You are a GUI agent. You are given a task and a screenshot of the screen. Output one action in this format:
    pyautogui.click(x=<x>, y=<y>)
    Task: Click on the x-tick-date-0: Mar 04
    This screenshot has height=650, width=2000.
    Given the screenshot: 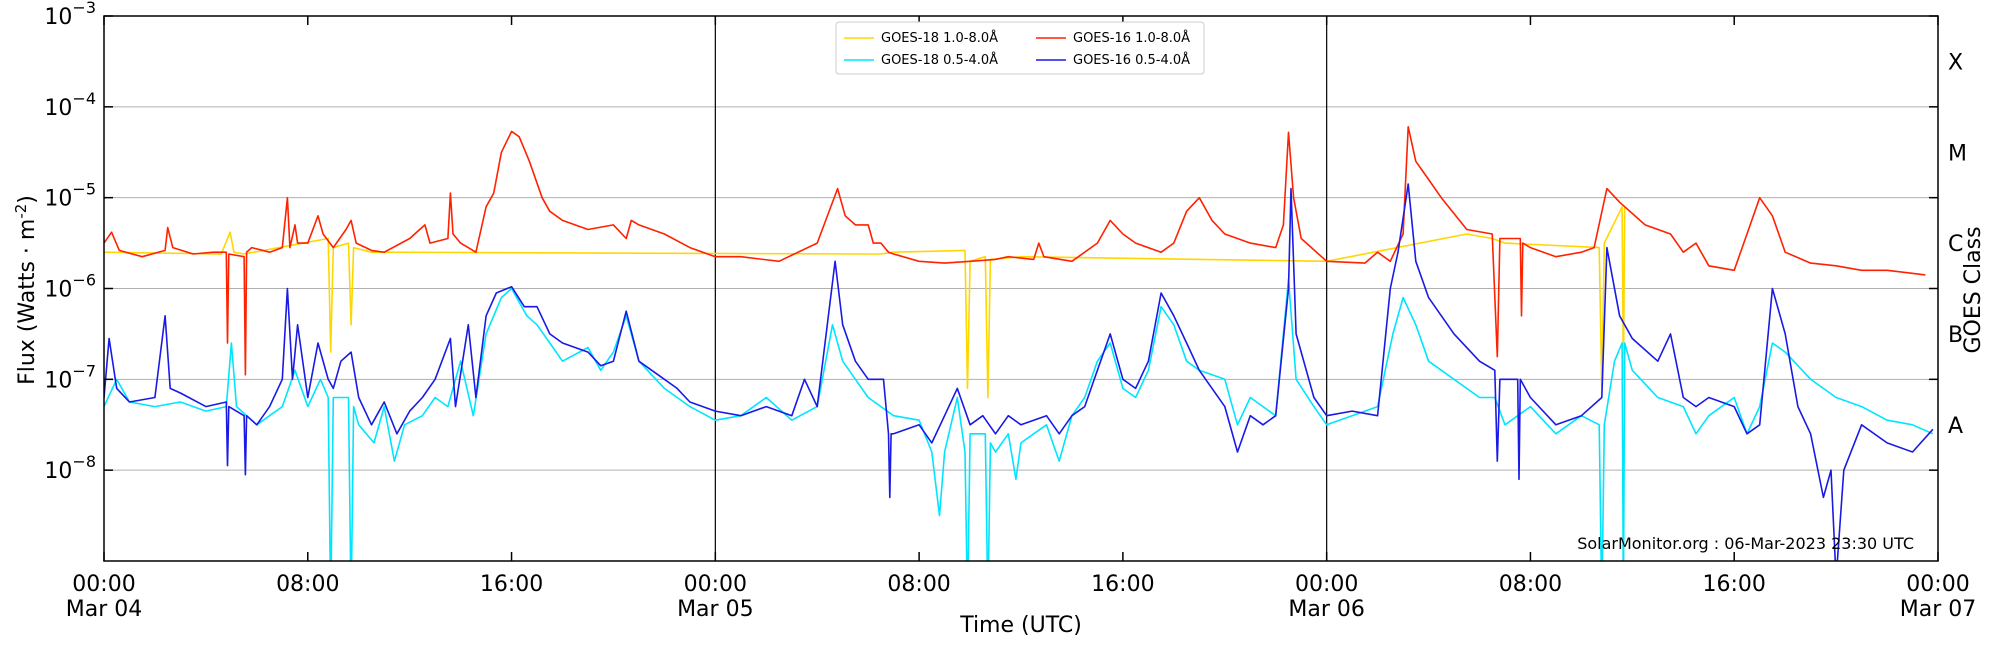 What is the action you would take?
    pyautogui.click(x=104, y=609)
    